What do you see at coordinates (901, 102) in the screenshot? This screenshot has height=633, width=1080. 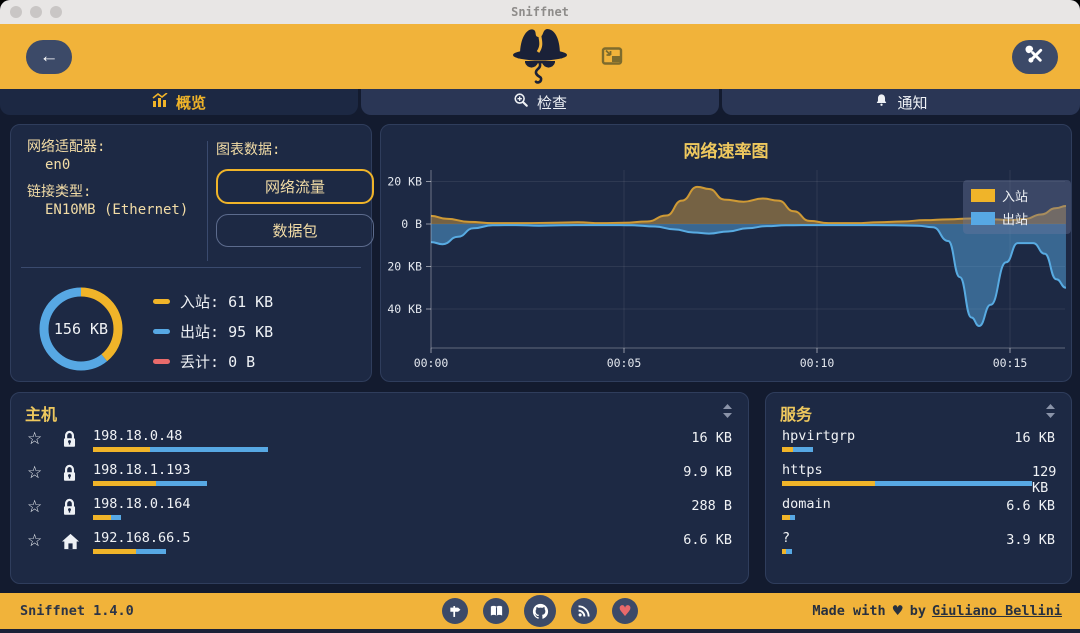 I see `tab-notifications: 通知` at bounding box center [901, 102].